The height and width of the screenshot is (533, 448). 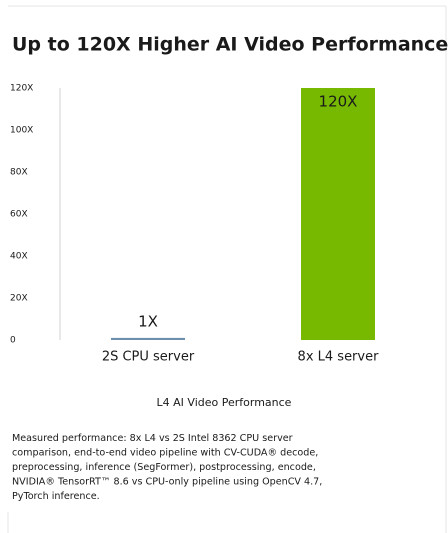 What do you see at coordinates (148, 321) in the screenshot?
I see `data-label: 1X` at bounding box center [148, 321].